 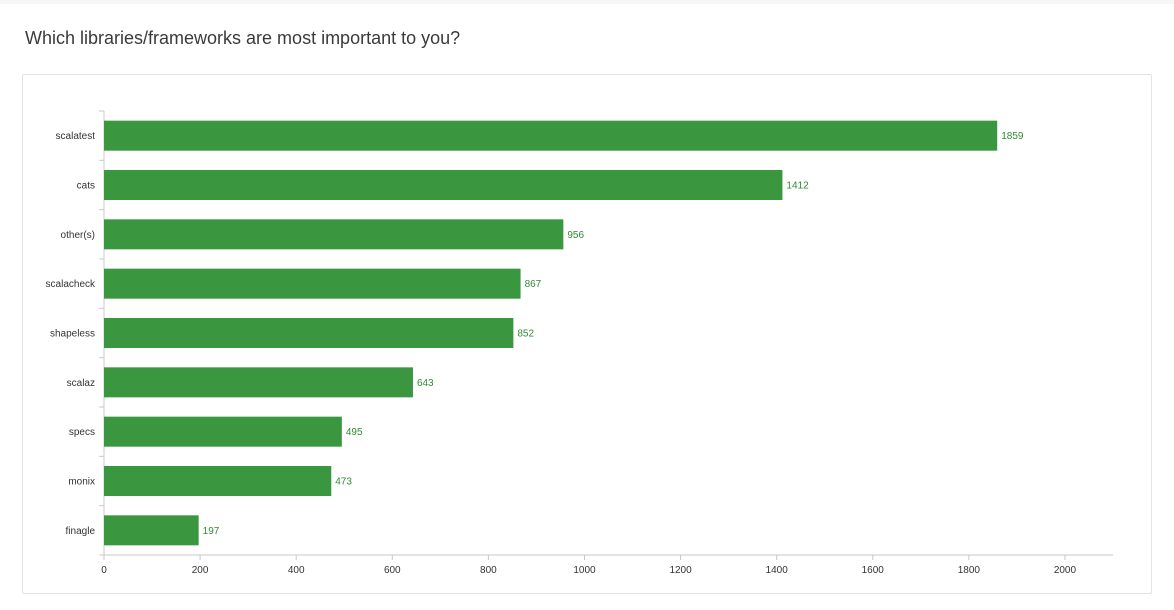 I want to click on data-label: 867, so click(x=533, y=284).